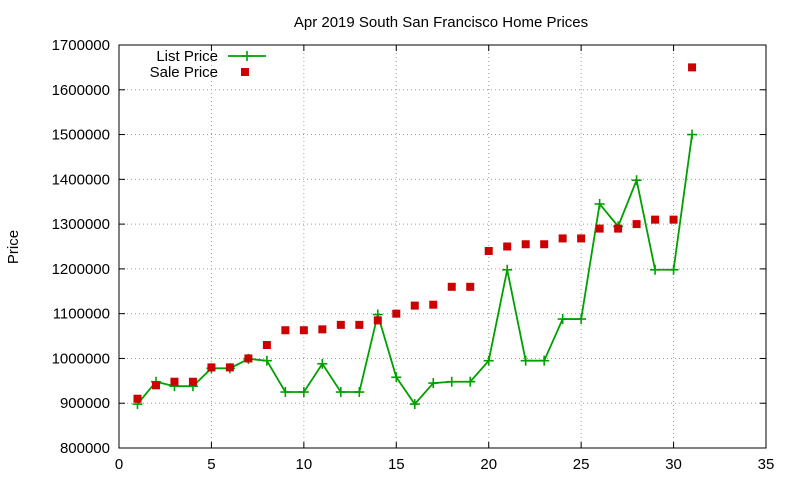 The image size is (800, 480). I want to click on x-tick-label: 10, so click(304, 464).